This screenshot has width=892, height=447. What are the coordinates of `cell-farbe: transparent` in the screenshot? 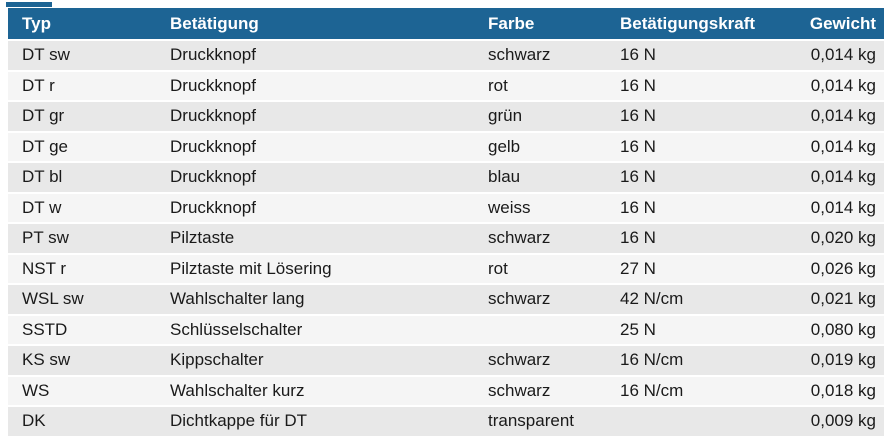 It's located at (531, 421).